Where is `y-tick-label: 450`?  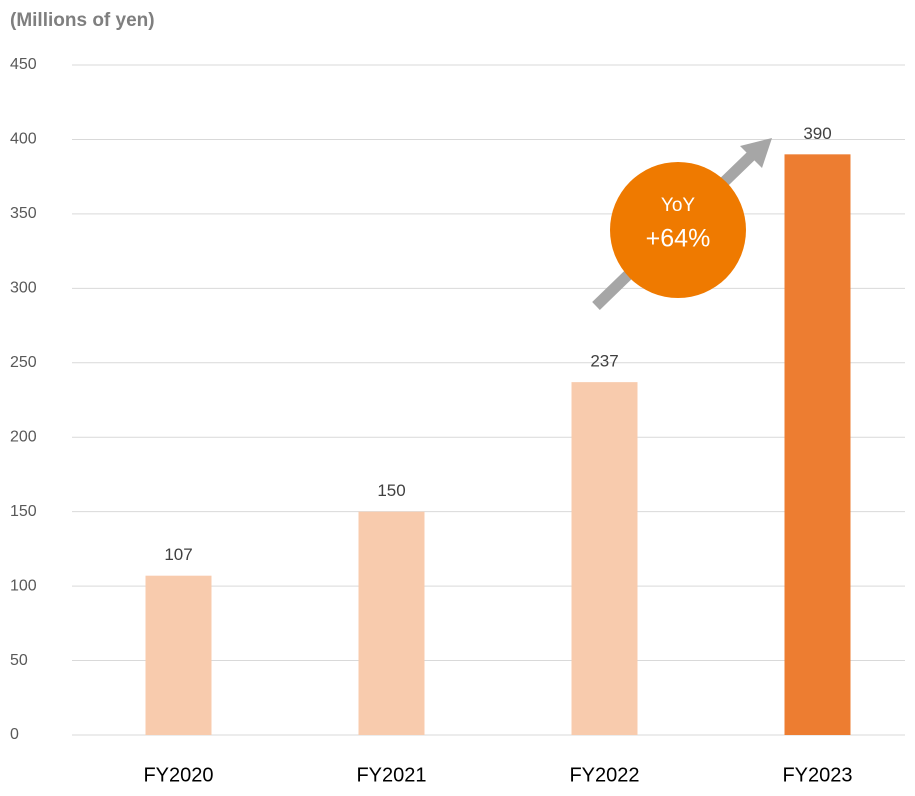 y-tick-label: 450 is located at coordinates (23, 64).